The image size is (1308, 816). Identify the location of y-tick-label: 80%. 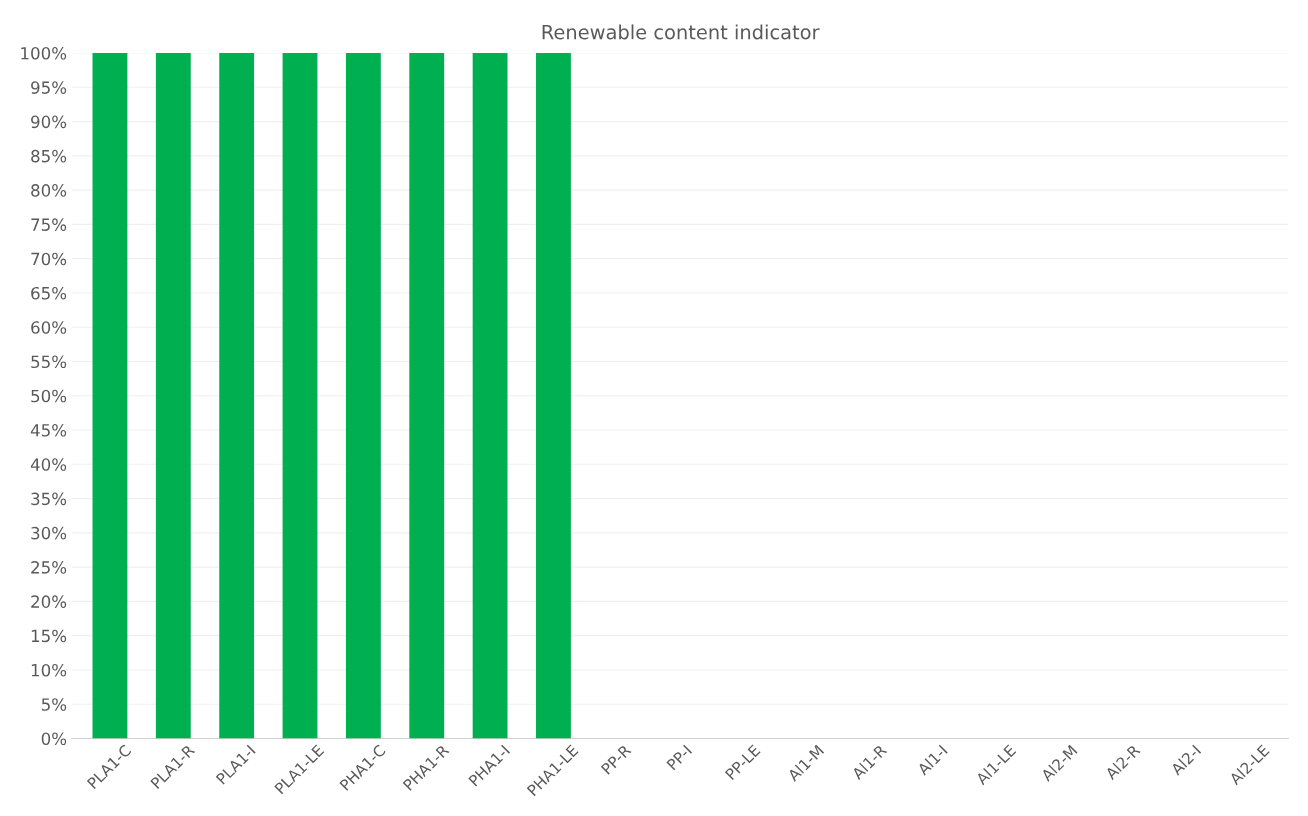
(49, 190).